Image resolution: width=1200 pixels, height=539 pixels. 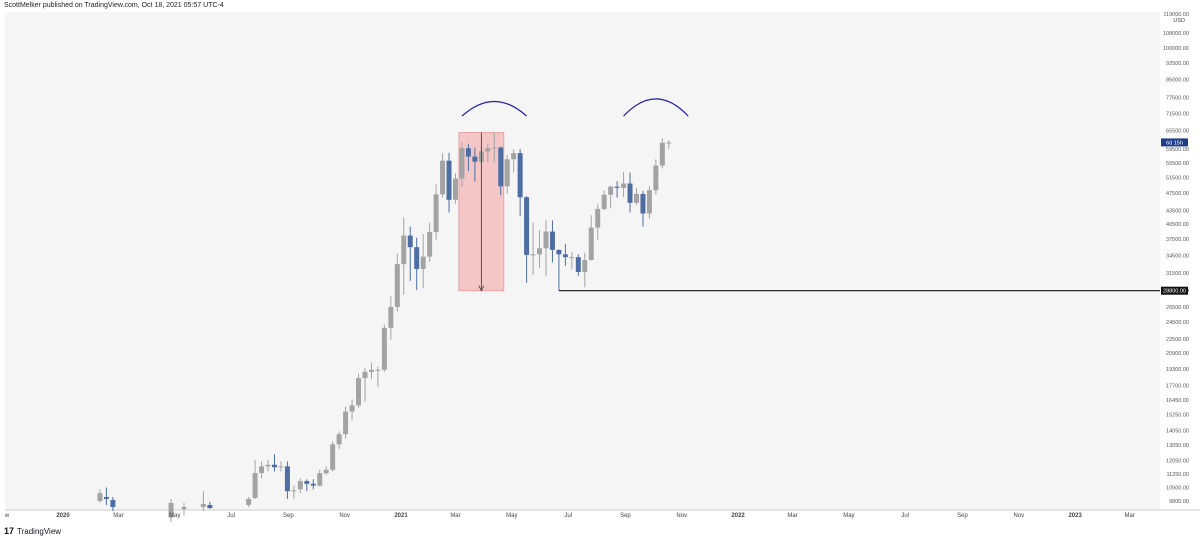 What do you see at coordinates (1176, 34) in the screenshot?
I see `price-tick-label: 108000.00` at bounding box center [1176, 34].